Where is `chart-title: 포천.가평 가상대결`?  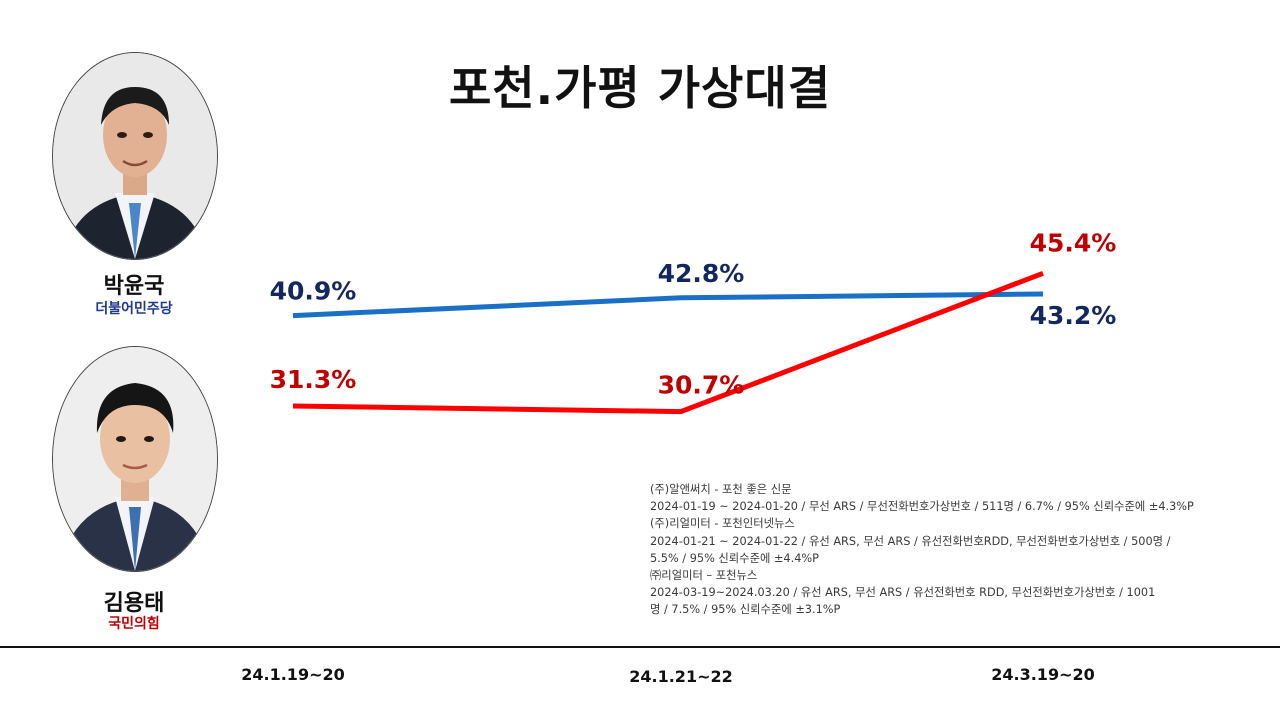
chart-title: 포천.가평 가상대결 is located at coordinates (640, 88).